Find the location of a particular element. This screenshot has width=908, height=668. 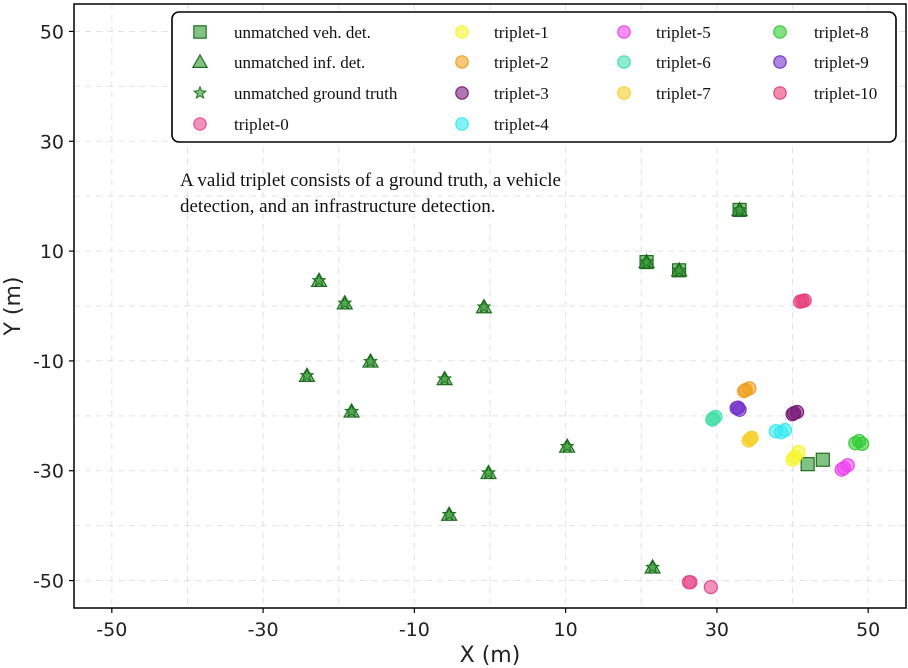

triplet-10-point is located at coordinates (802, 301).